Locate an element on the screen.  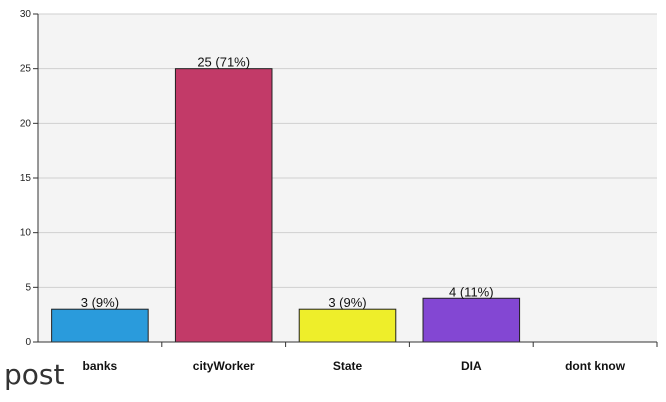
y-tick-label: 10 is located at coordinates (26, 233).